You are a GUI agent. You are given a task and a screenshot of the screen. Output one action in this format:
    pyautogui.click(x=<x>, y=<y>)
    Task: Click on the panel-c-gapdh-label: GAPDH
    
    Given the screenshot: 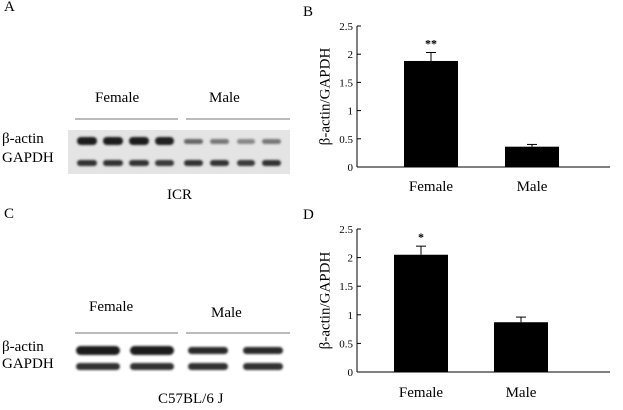 What is the action you would take?
    pyautogui.click(x=28, y=364)
    